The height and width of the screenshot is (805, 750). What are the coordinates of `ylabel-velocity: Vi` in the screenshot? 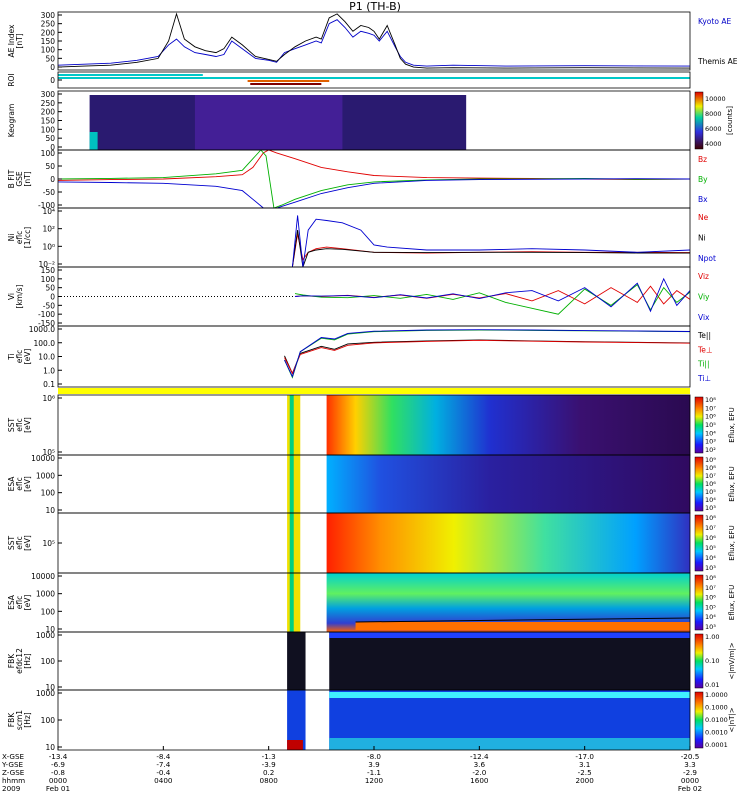 It's located at (11, 296).